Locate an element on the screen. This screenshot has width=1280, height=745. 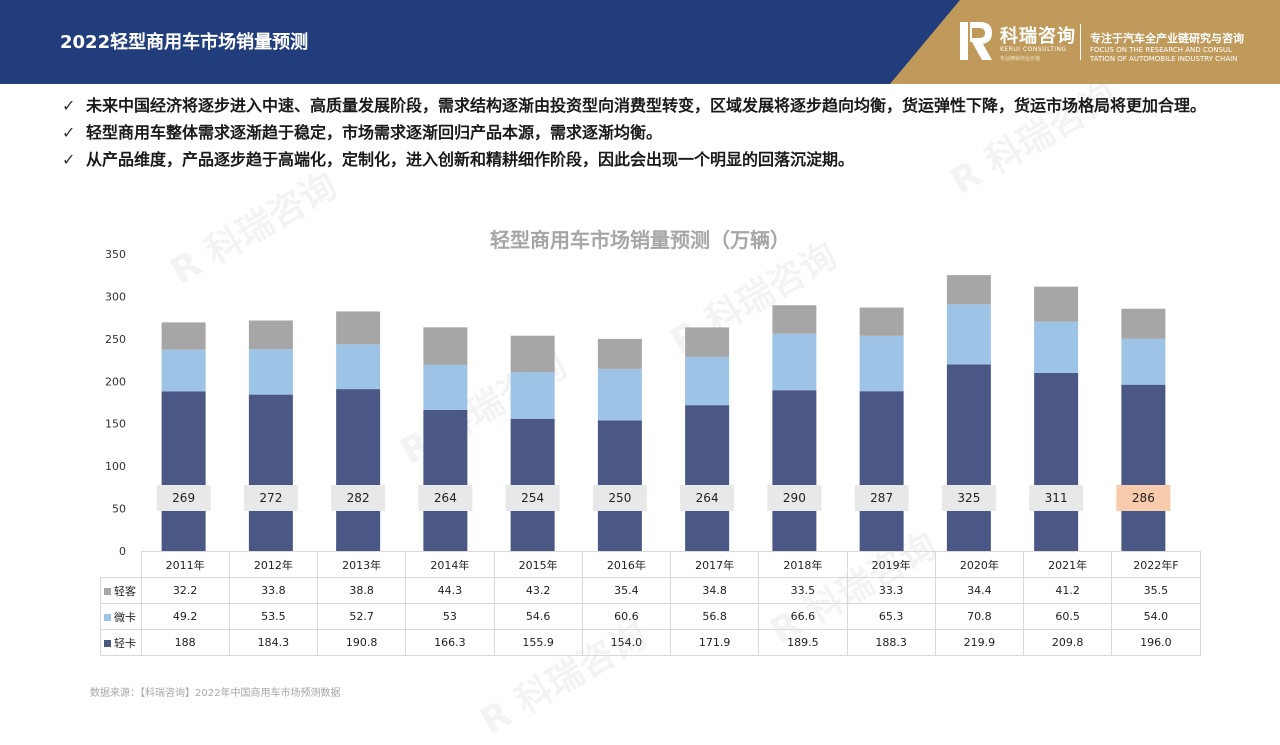
data-value: 52.7 is located at coordinates (361, 616).